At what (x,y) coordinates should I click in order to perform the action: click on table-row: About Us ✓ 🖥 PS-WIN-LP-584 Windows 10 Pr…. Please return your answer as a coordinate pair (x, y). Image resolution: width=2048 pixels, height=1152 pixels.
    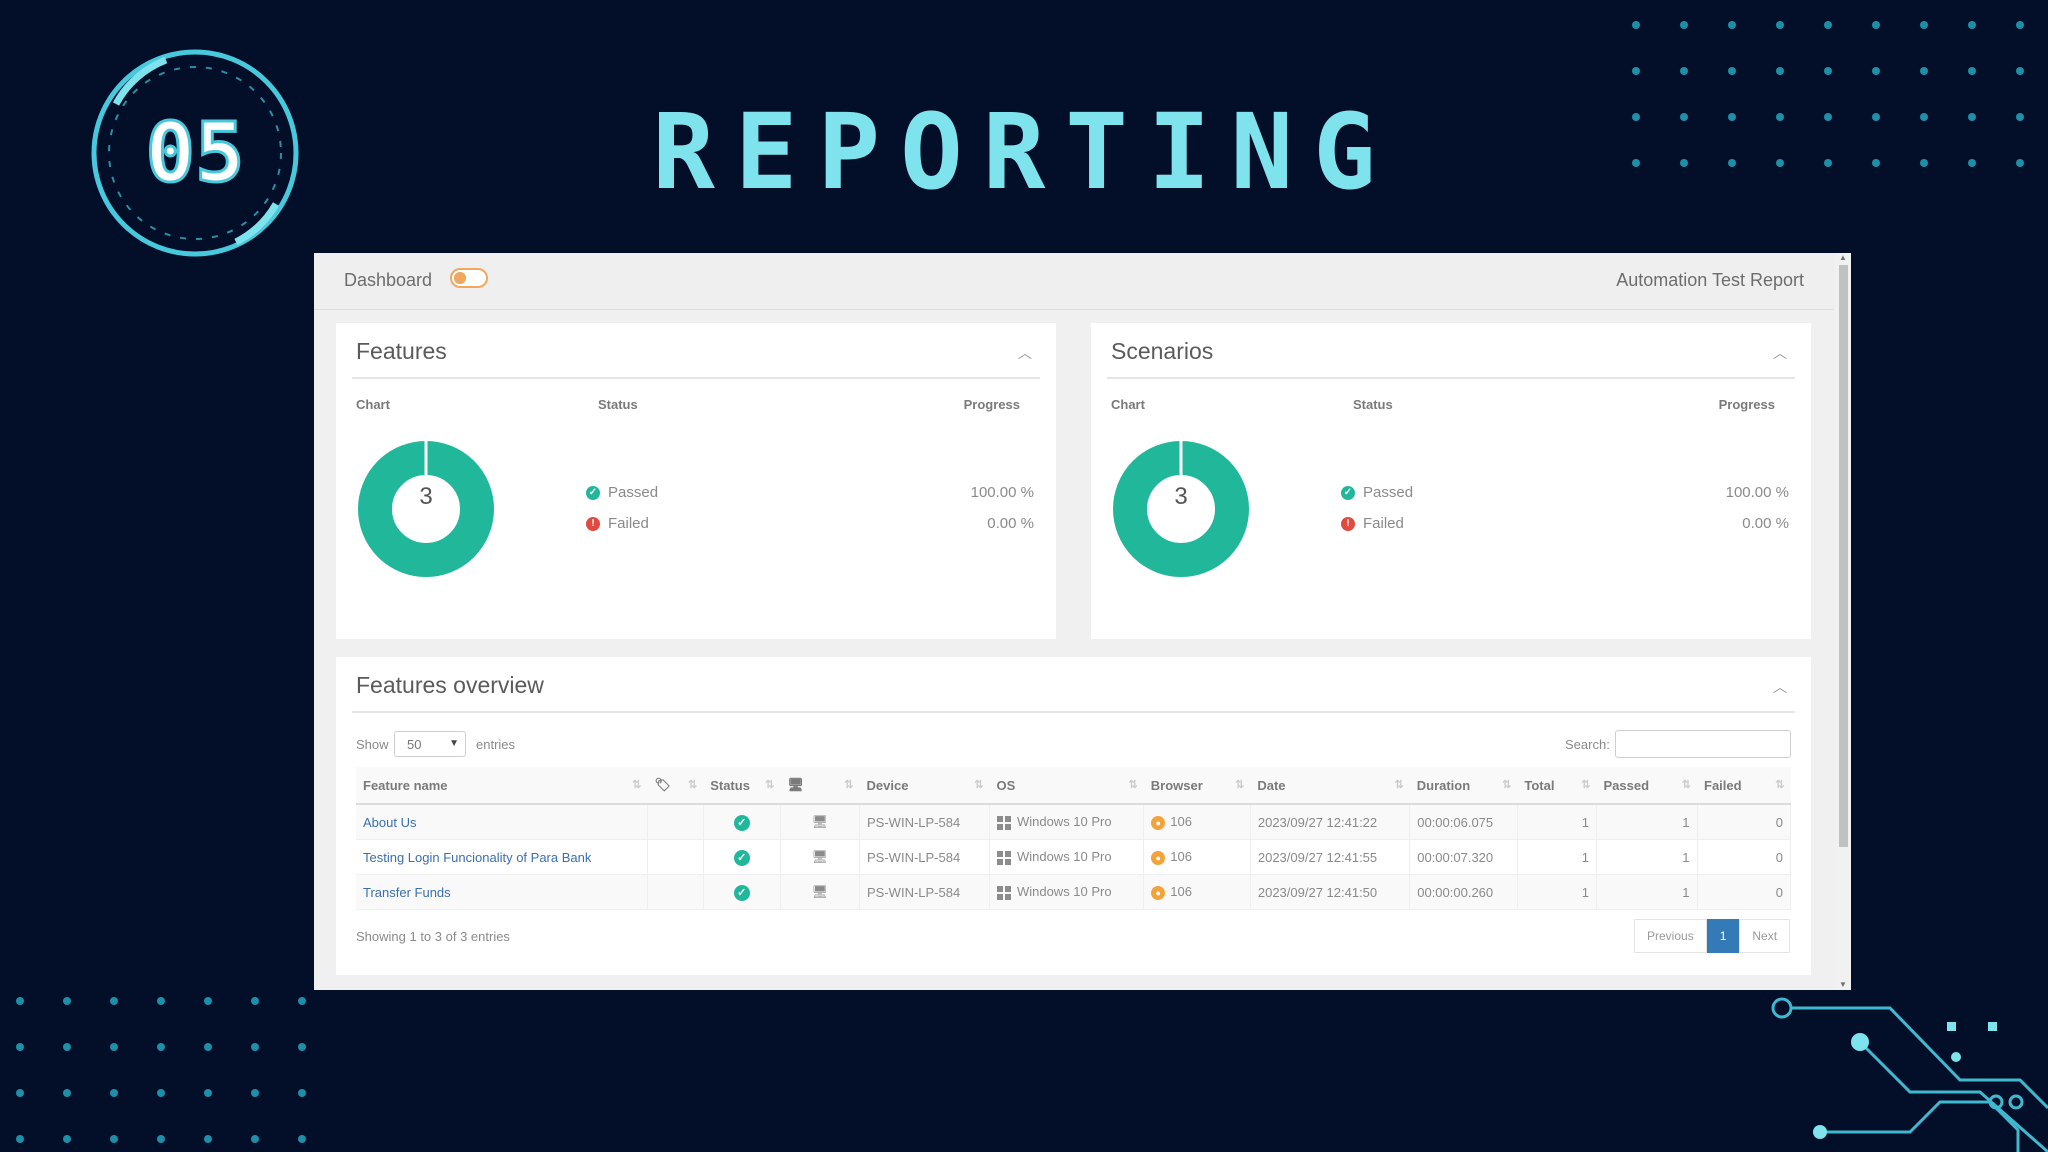
    Looking at the image, I should click on (1074, 822).